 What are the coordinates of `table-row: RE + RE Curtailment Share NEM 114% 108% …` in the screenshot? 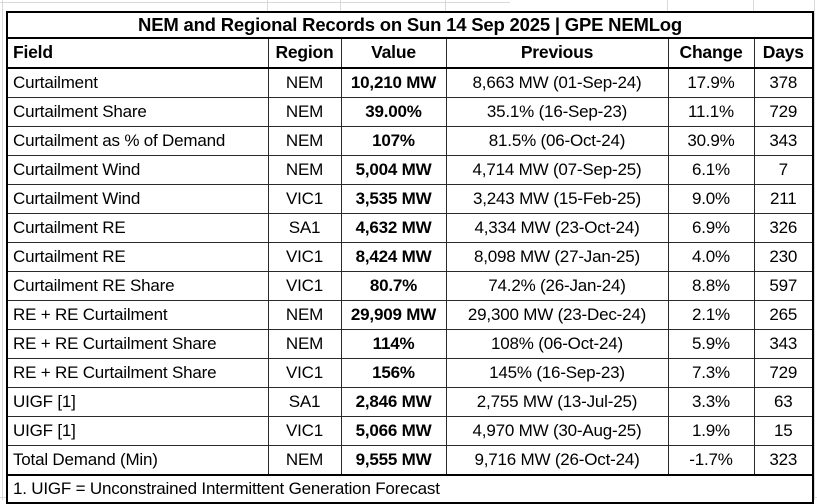 It's located at (410, 344).